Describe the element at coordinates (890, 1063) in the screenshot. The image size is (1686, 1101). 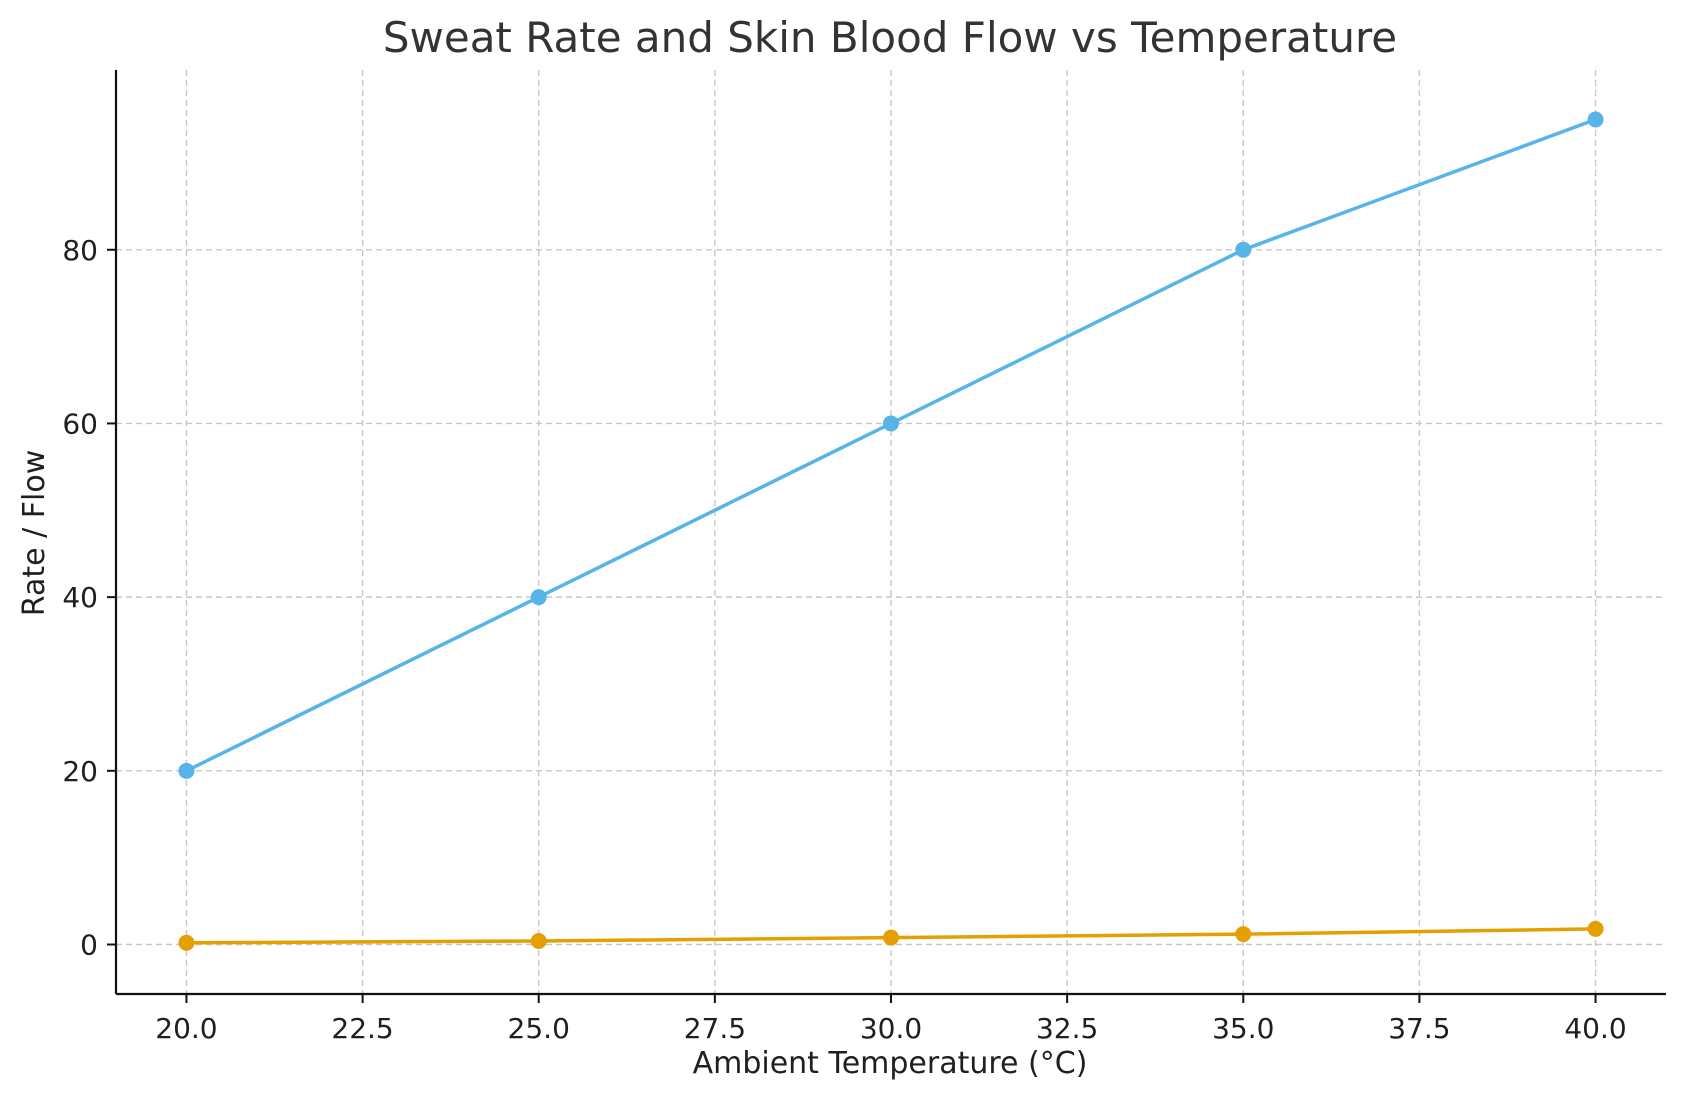
I see `x-axis-label: Ambient Temperature (°C)` at that location.